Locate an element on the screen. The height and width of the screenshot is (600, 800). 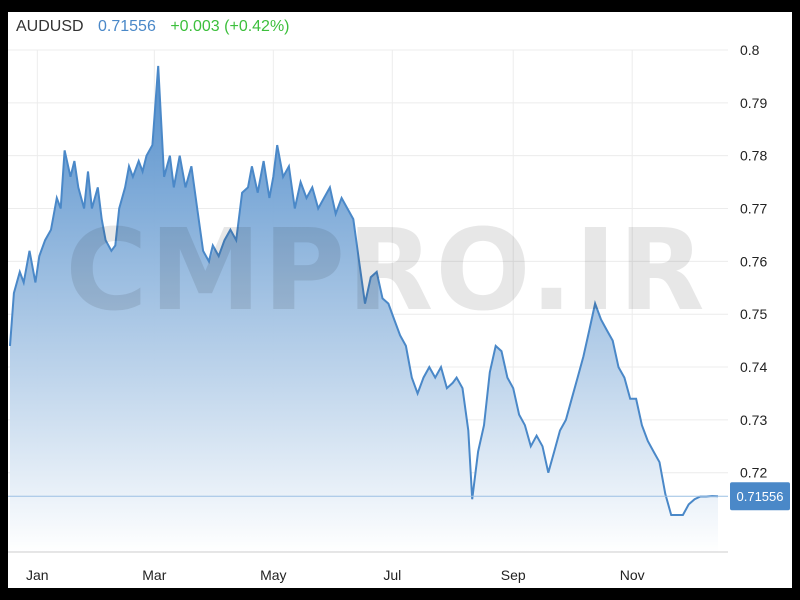
x-axis: Jan Mar May Jul Sep Nov is located at coordinates (335, 575).